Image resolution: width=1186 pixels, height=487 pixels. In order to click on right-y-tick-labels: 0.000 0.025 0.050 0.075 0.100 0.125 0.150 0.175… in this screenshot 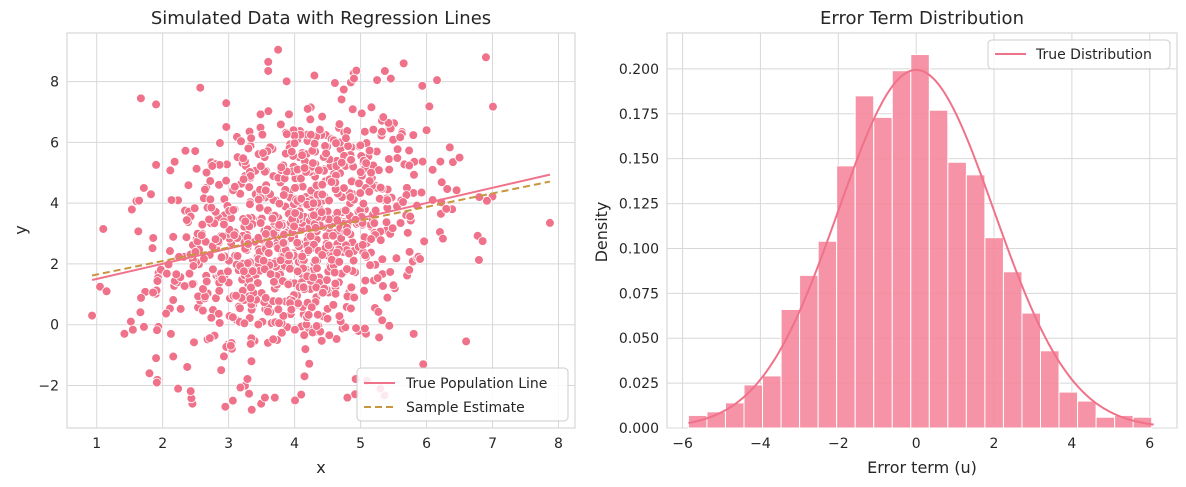, I will do `click(639, 249)`.